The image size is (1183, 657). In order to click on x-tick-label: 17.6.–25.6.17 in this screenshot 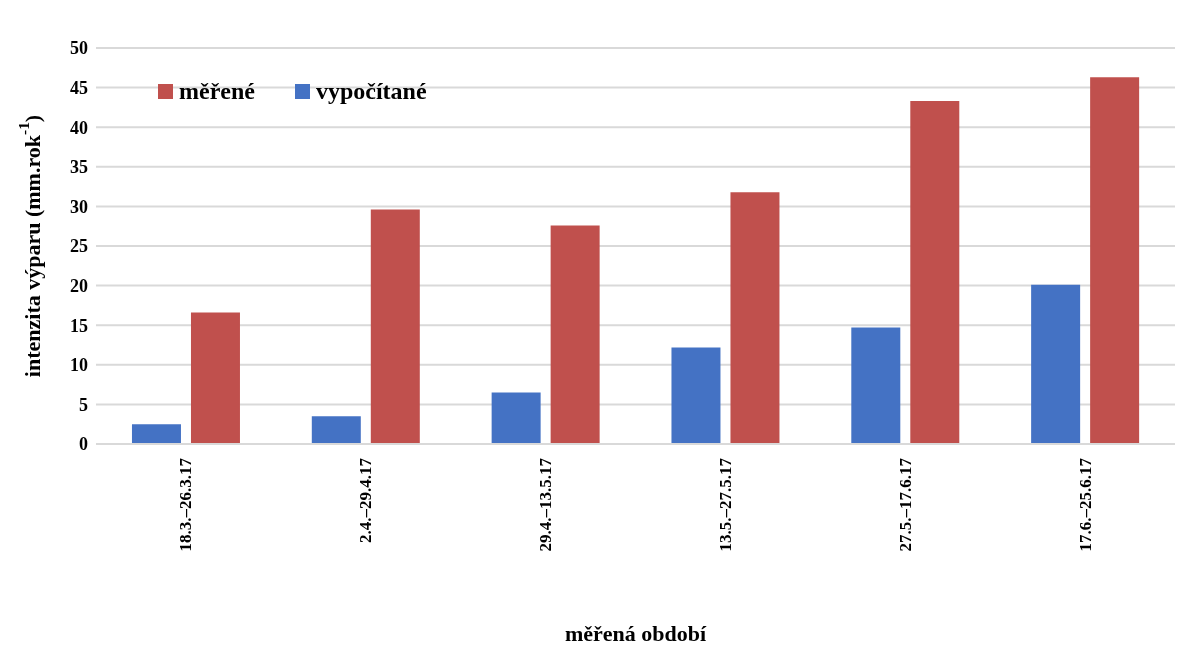, I will do `click(1085, 504)`.